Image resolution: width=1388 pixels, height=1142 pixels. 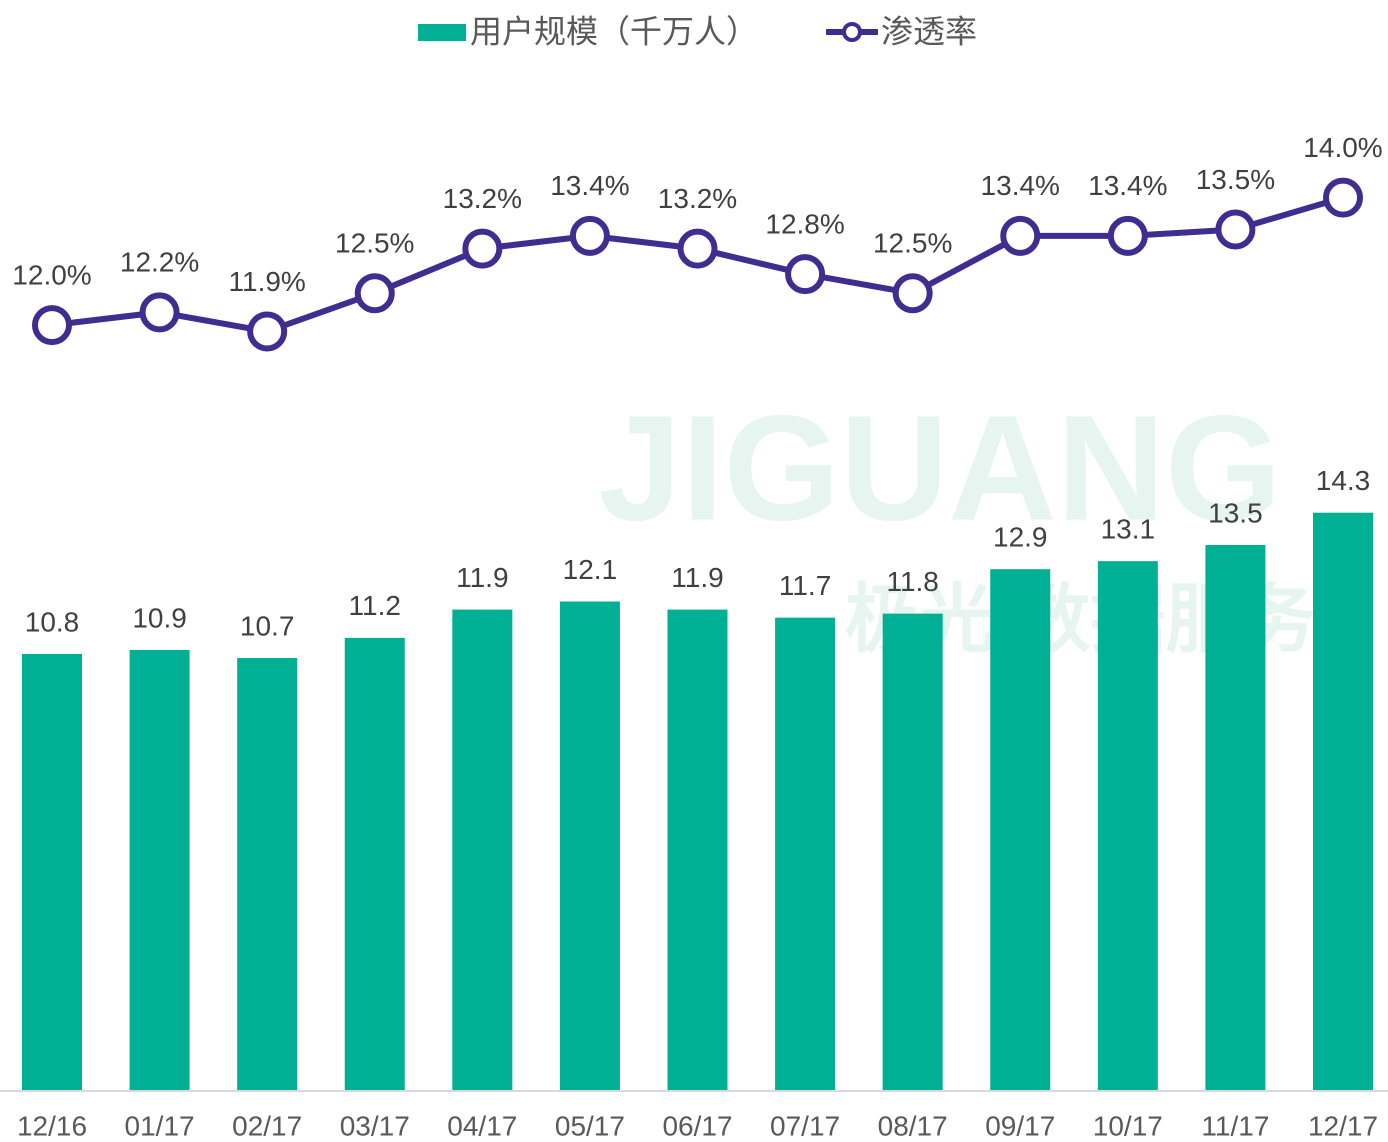 I want to click on x-tick-label: 12/17, so click(x=1343, y=1125).